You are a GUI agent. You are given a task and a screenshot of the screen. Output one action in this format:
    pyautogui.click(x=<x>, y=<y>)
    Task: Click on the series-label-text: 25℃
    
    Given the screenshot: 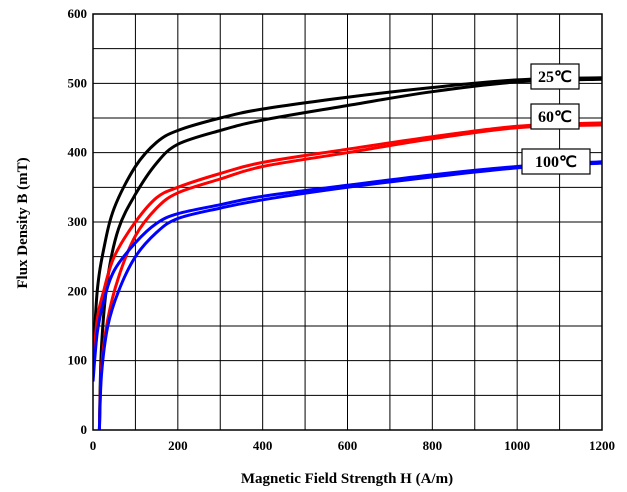 What is the action you would take?
    pyautogui.click(x=555, y=77)
    